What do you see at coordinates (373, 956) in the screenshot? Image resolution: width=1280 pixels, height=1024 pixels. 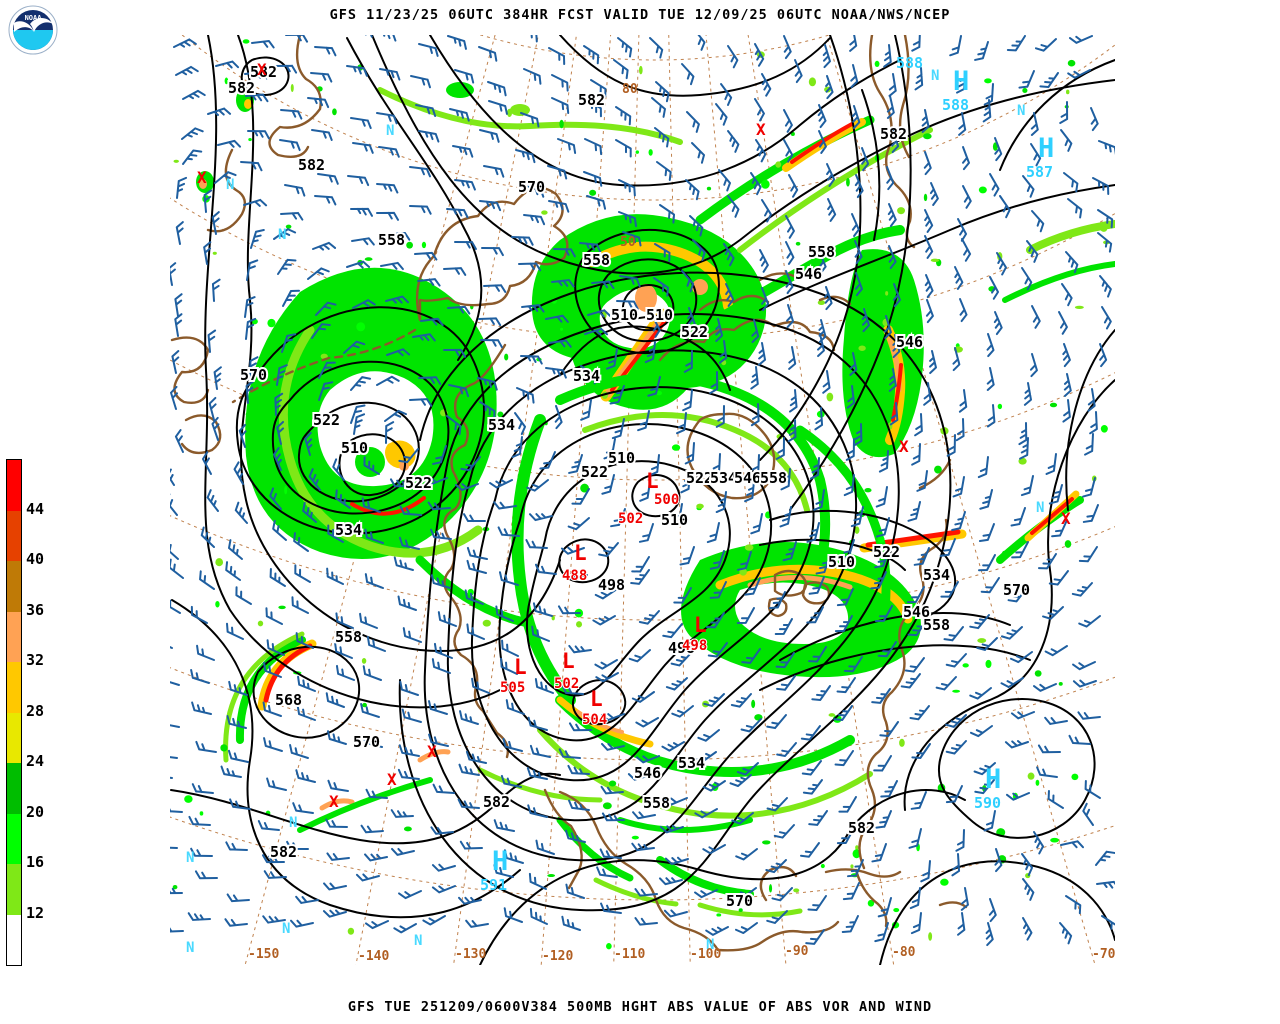 I see `longitude-label: -140` at bounding box center [373, 956].